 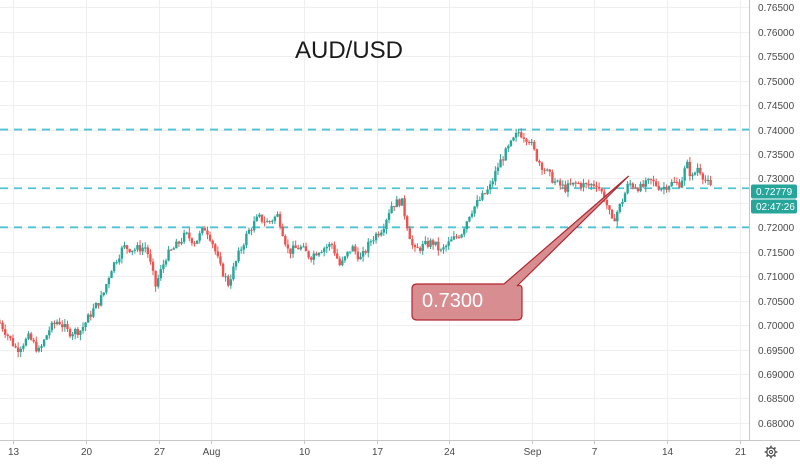 What do you see at coordinates (87, 452) in the screenshot?
I see `time-tick-label: 20` at bounding box center [87, 452].